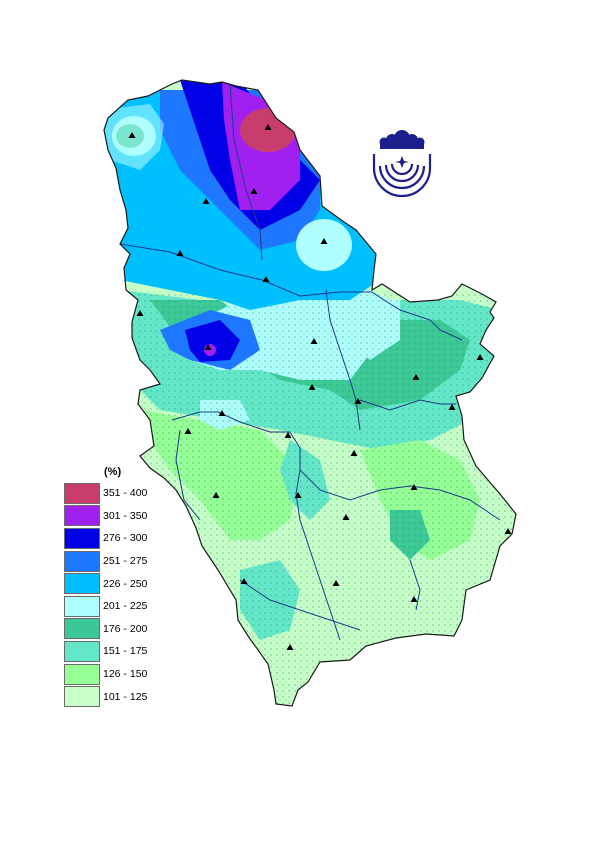  I want to click on legend-label: 226 - 250, so click(125, 583).